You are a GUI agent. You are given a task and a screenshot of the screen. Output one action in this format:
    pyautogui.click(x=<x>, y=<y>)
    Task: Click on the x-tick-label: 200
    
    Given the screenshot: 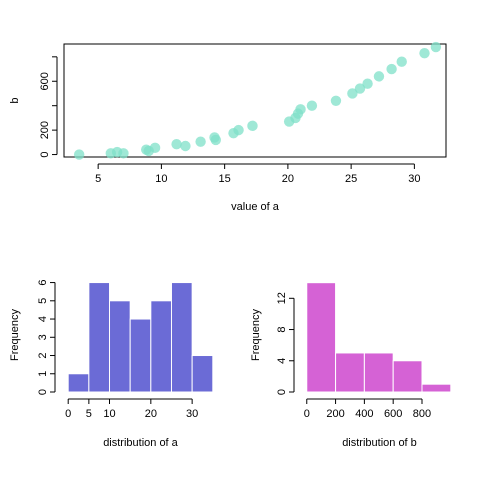 What is the action you would take?
    pyautogui.click(x=335, y=414)
    